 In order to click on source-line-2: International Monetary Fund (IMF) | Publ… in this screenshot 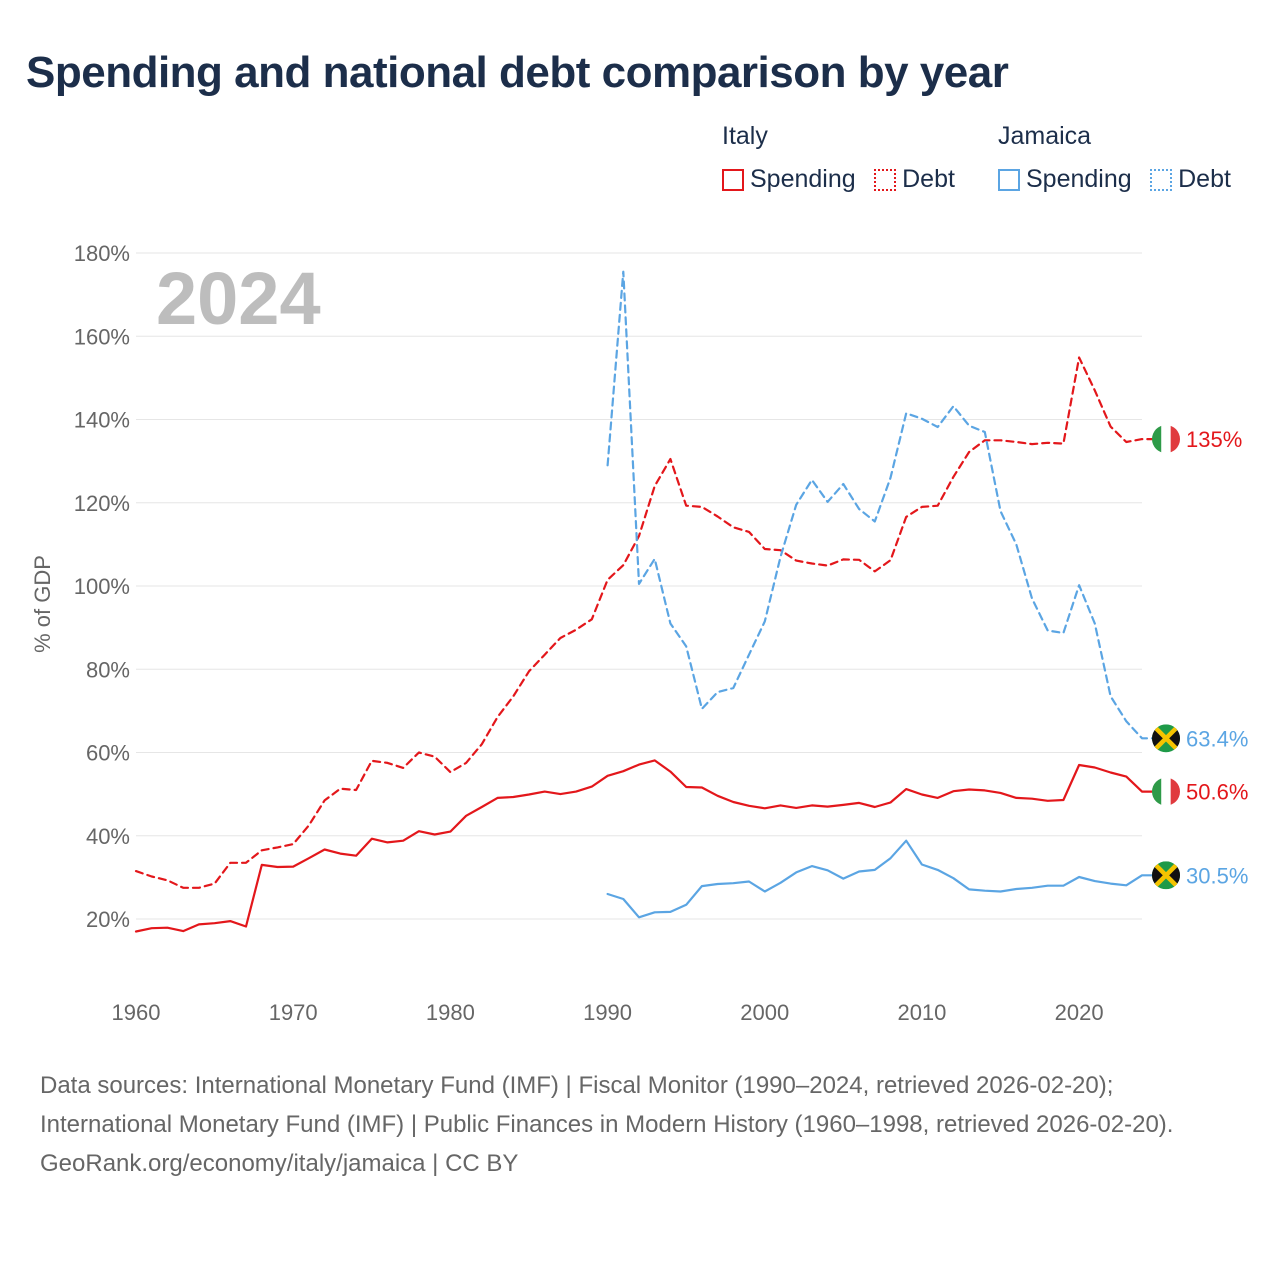, I will do `click(607, 1124)`.